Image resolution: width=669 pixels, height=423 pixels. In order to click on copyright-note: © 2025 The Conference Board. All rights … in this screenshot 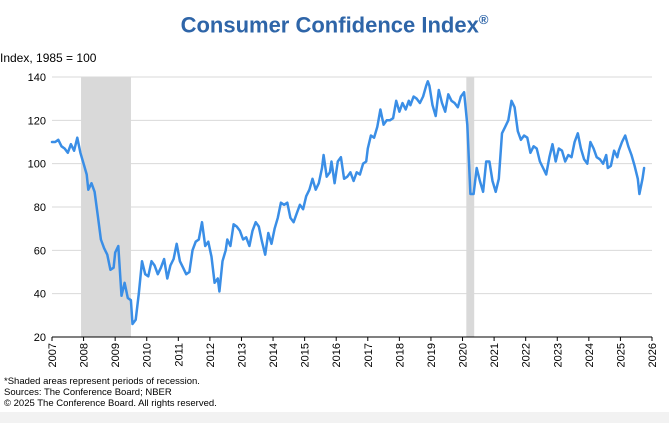, I will do `click(110, 403)`.